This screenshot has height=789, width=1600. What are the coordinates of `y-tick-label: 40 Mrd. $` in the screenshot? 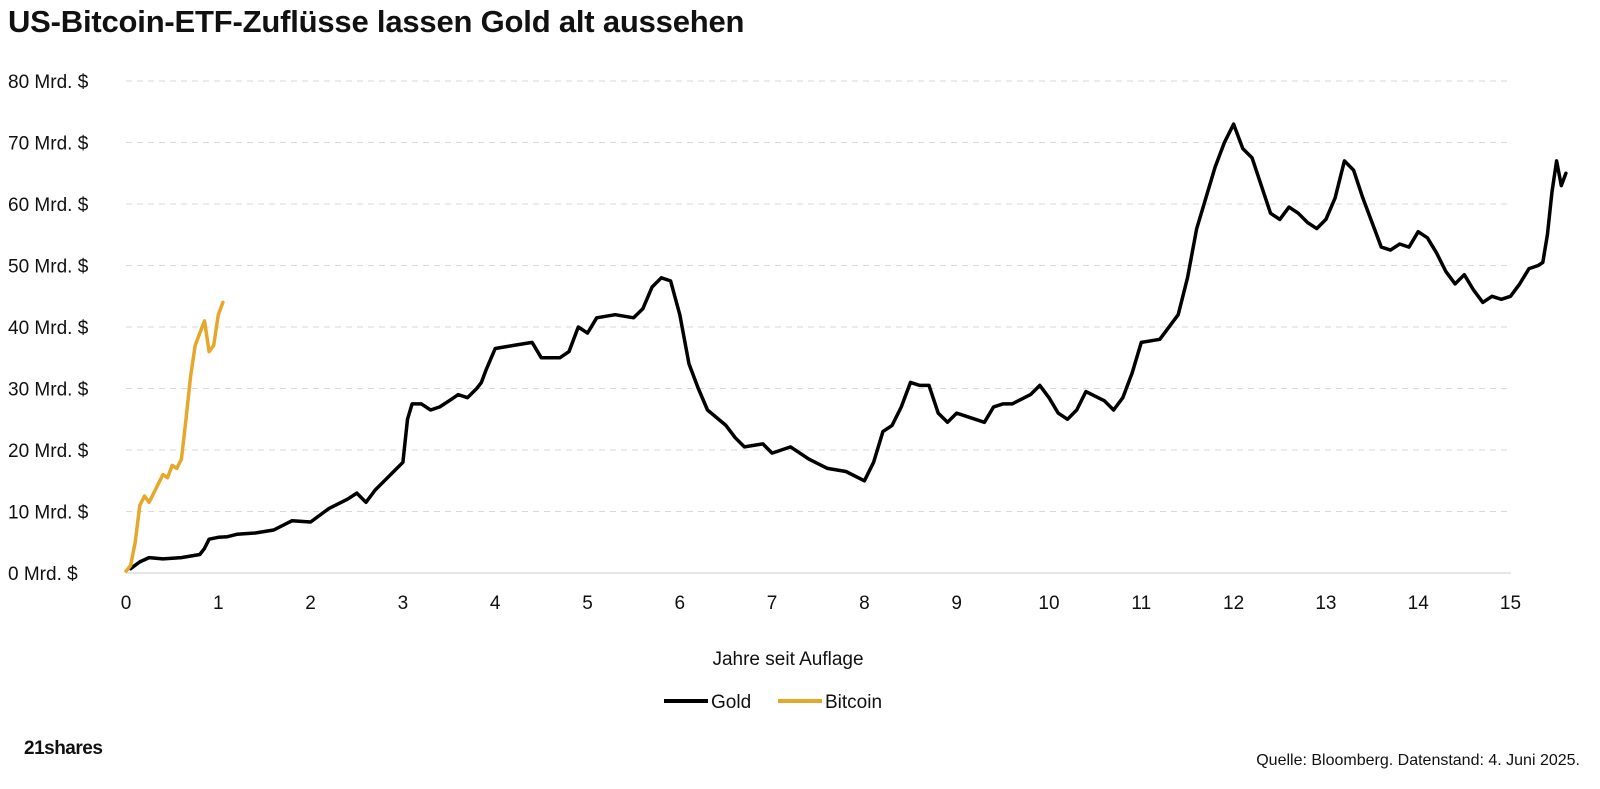 It's located at (48, 328).